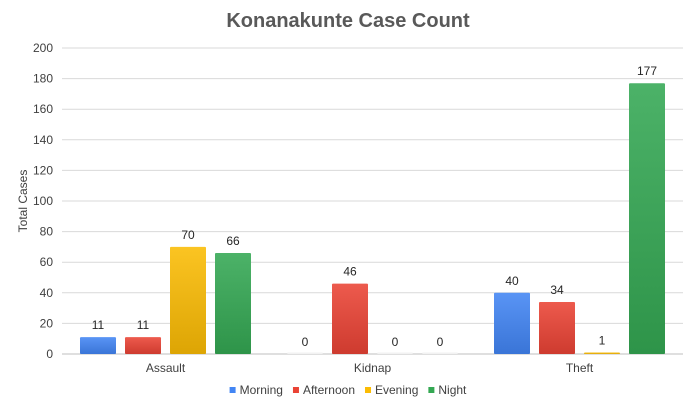  What do you see at coordinates (43, 109) in the screenshot?
I see `y-tick-label: 160` at bounding box center [43, 109].